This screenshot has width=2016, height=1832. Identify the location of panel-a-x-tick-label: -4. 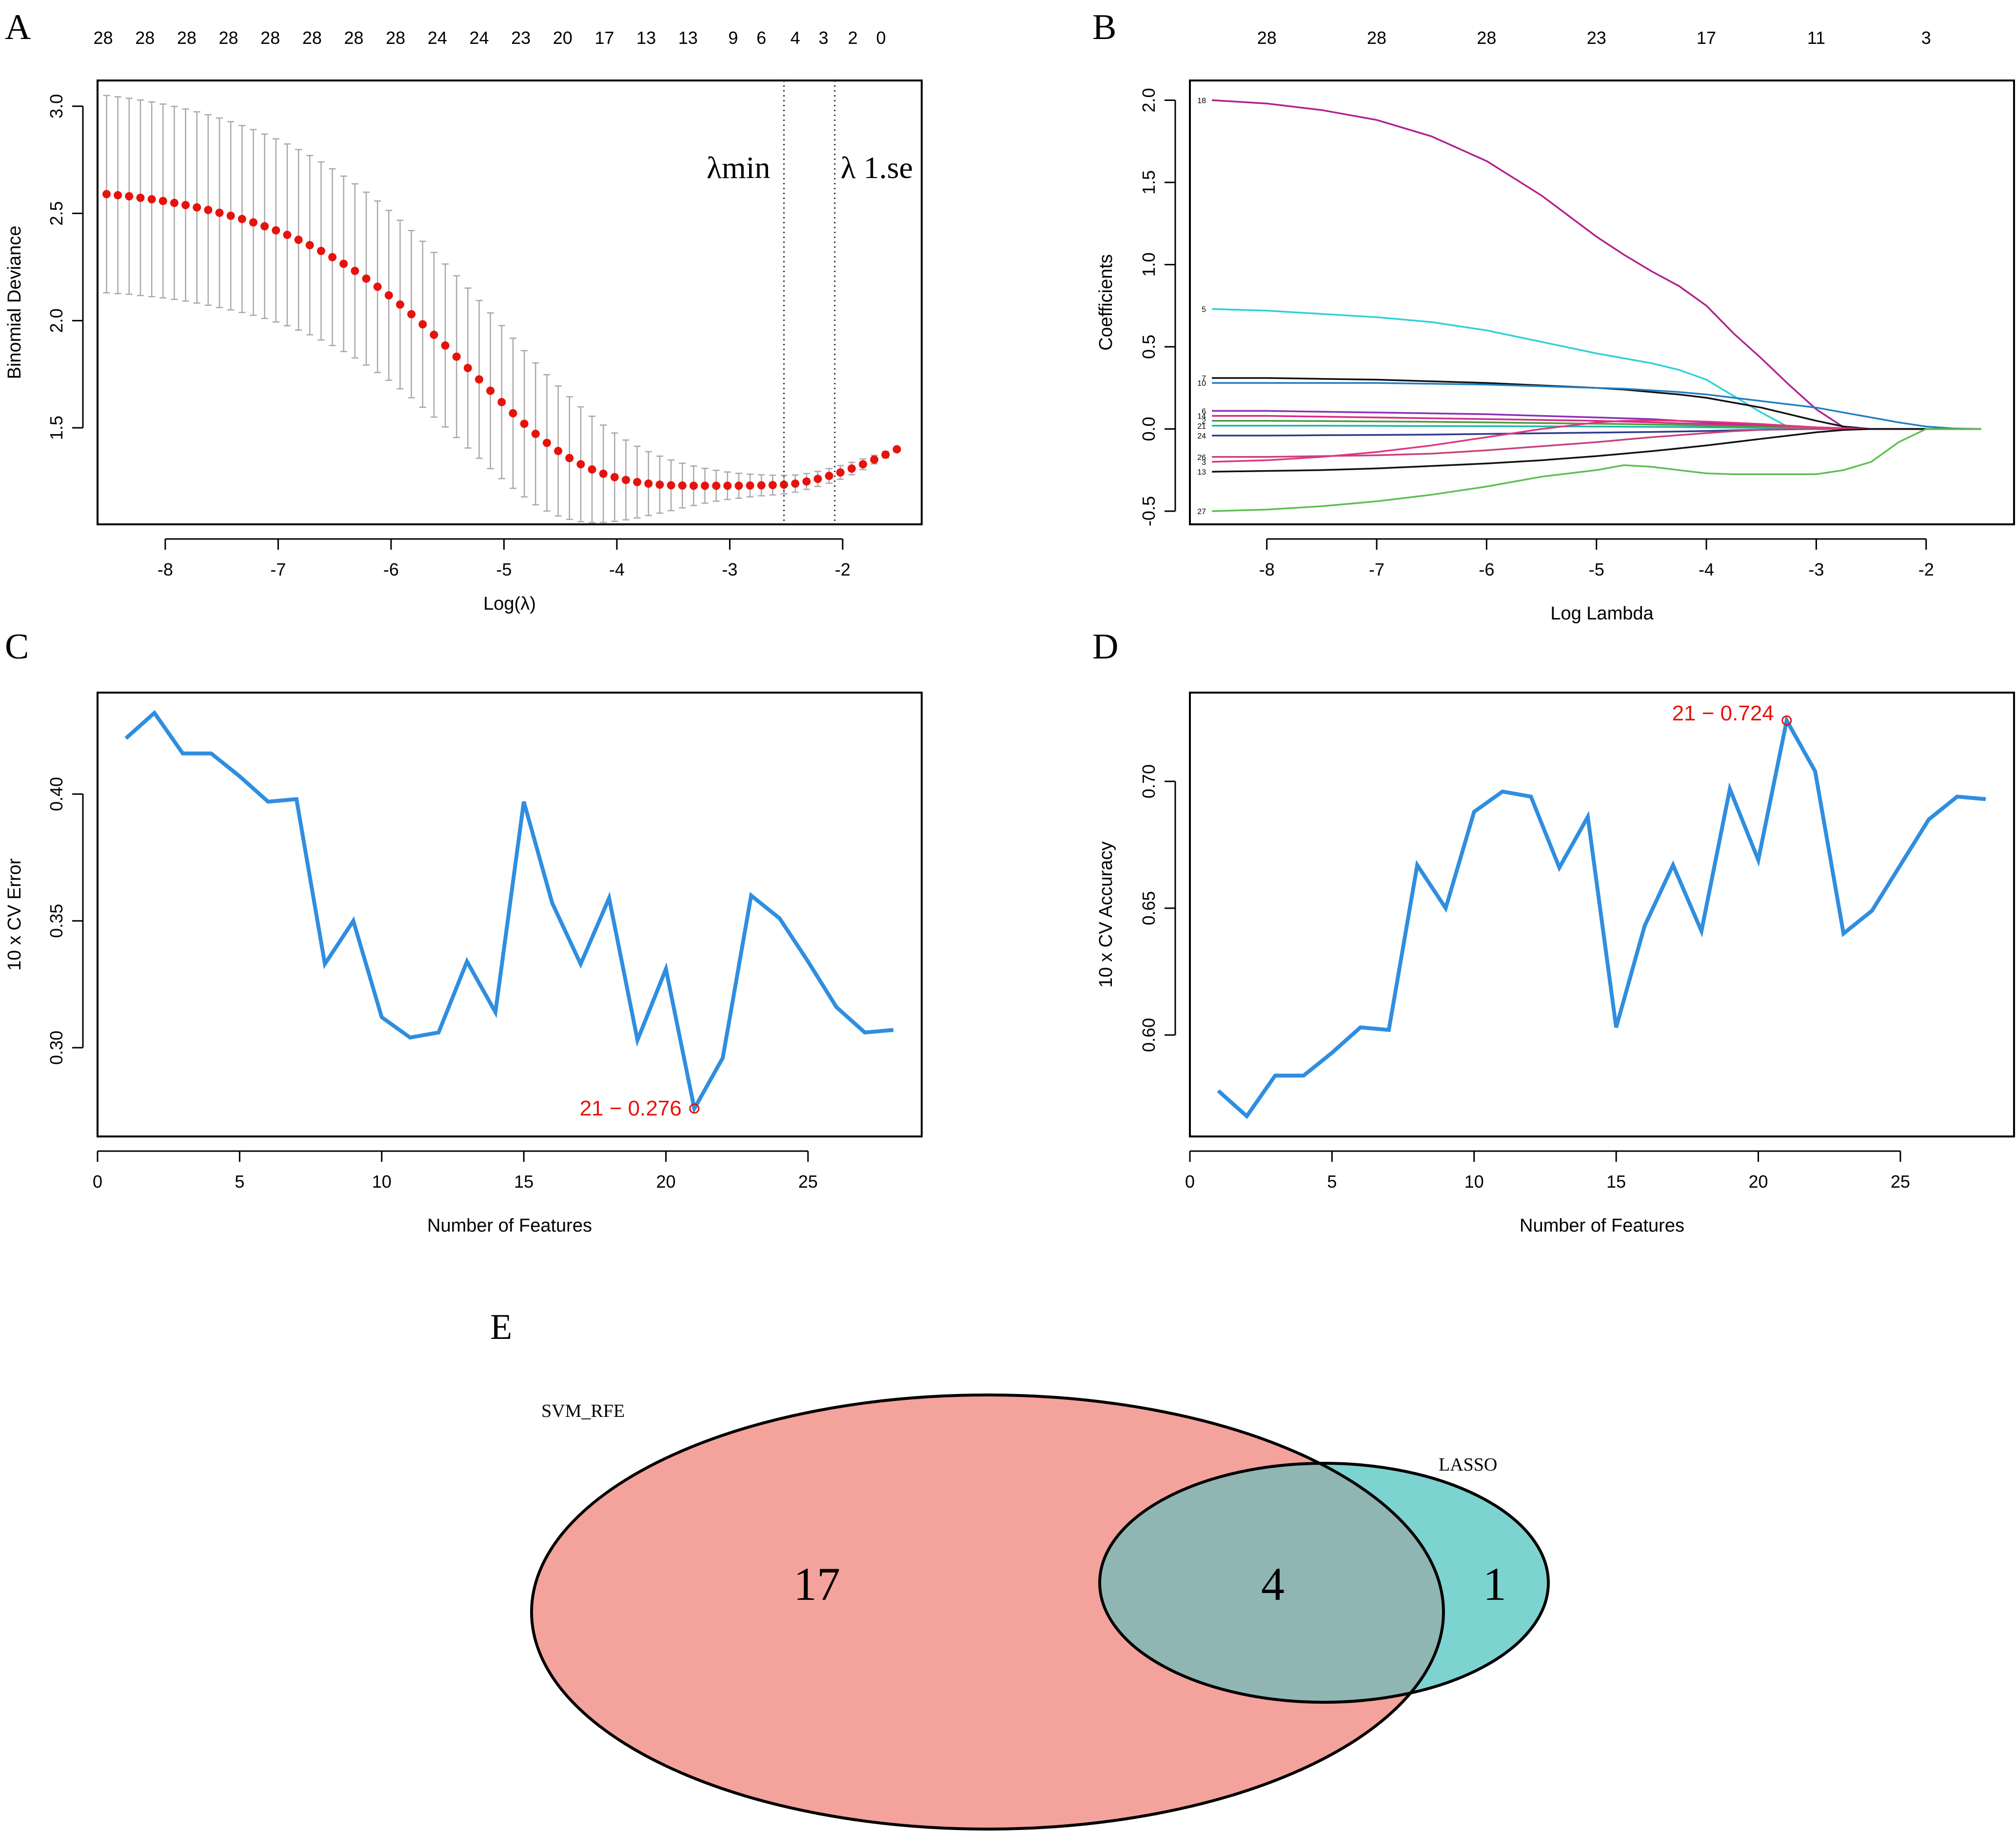
(617, 569).